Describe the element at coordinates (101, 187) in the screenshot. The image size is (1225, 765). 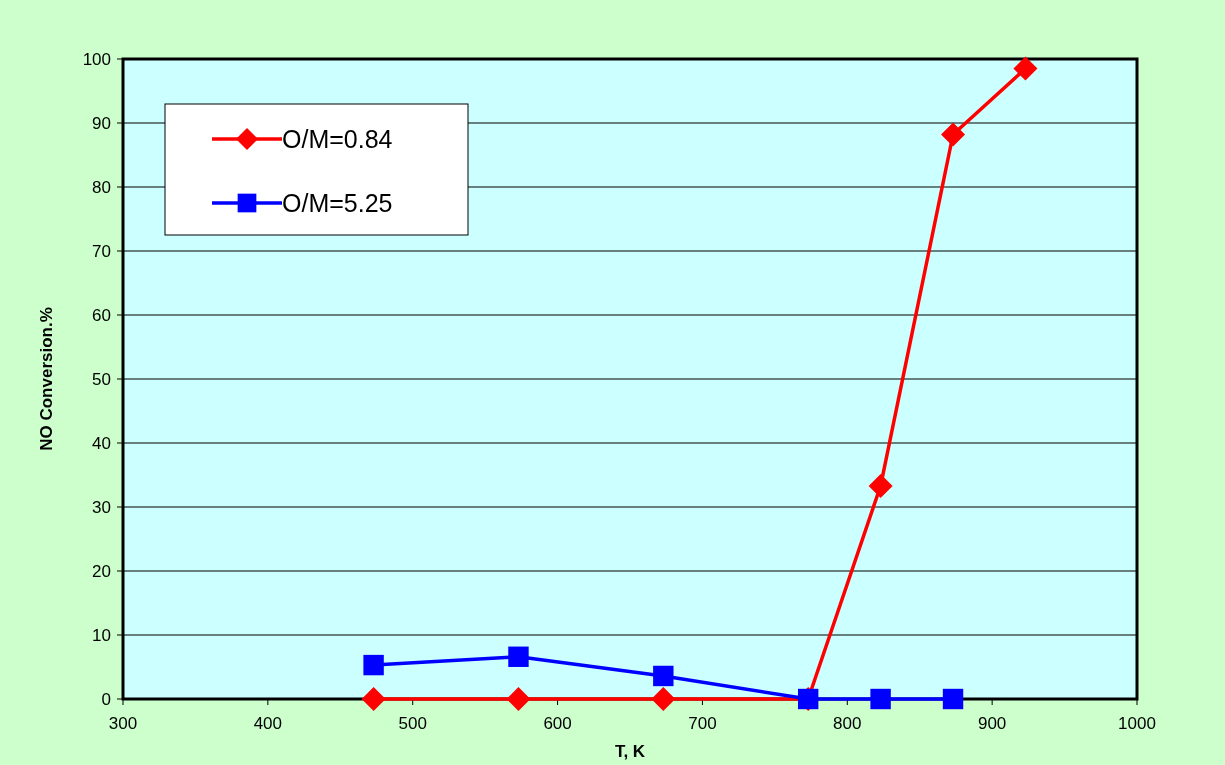
I see `y-tick-label: 80` at that location.